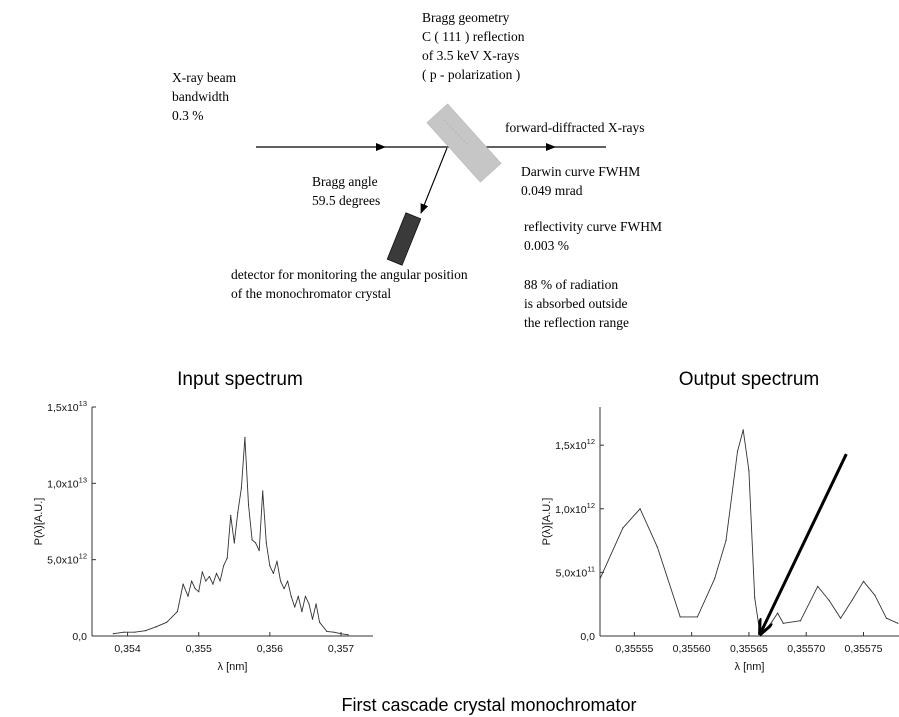 This screenshot has height=717, width=899. Describe the element at coordinates (67, 559) in the screenshot. I see `y-tick-label: 5,0x10¹²` at that location.